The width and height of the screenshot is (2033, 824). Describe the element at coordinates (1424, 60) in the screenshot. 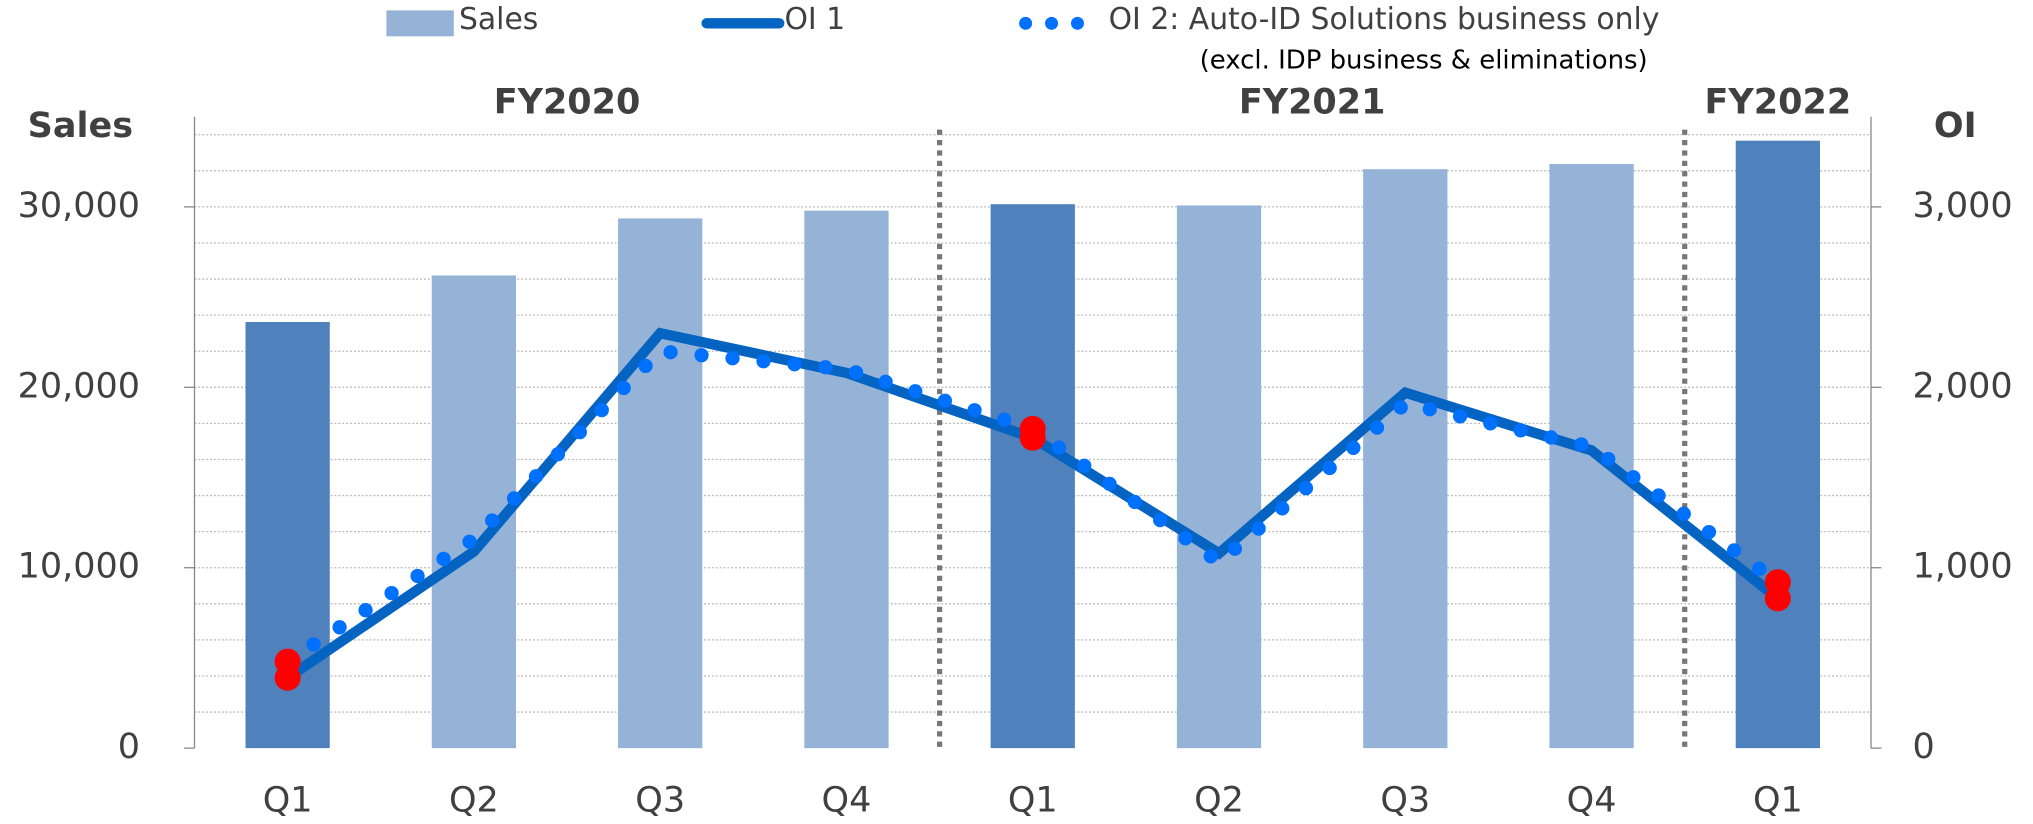

I see `legend-note: (excl. IDP business & eliminations)` at that location.